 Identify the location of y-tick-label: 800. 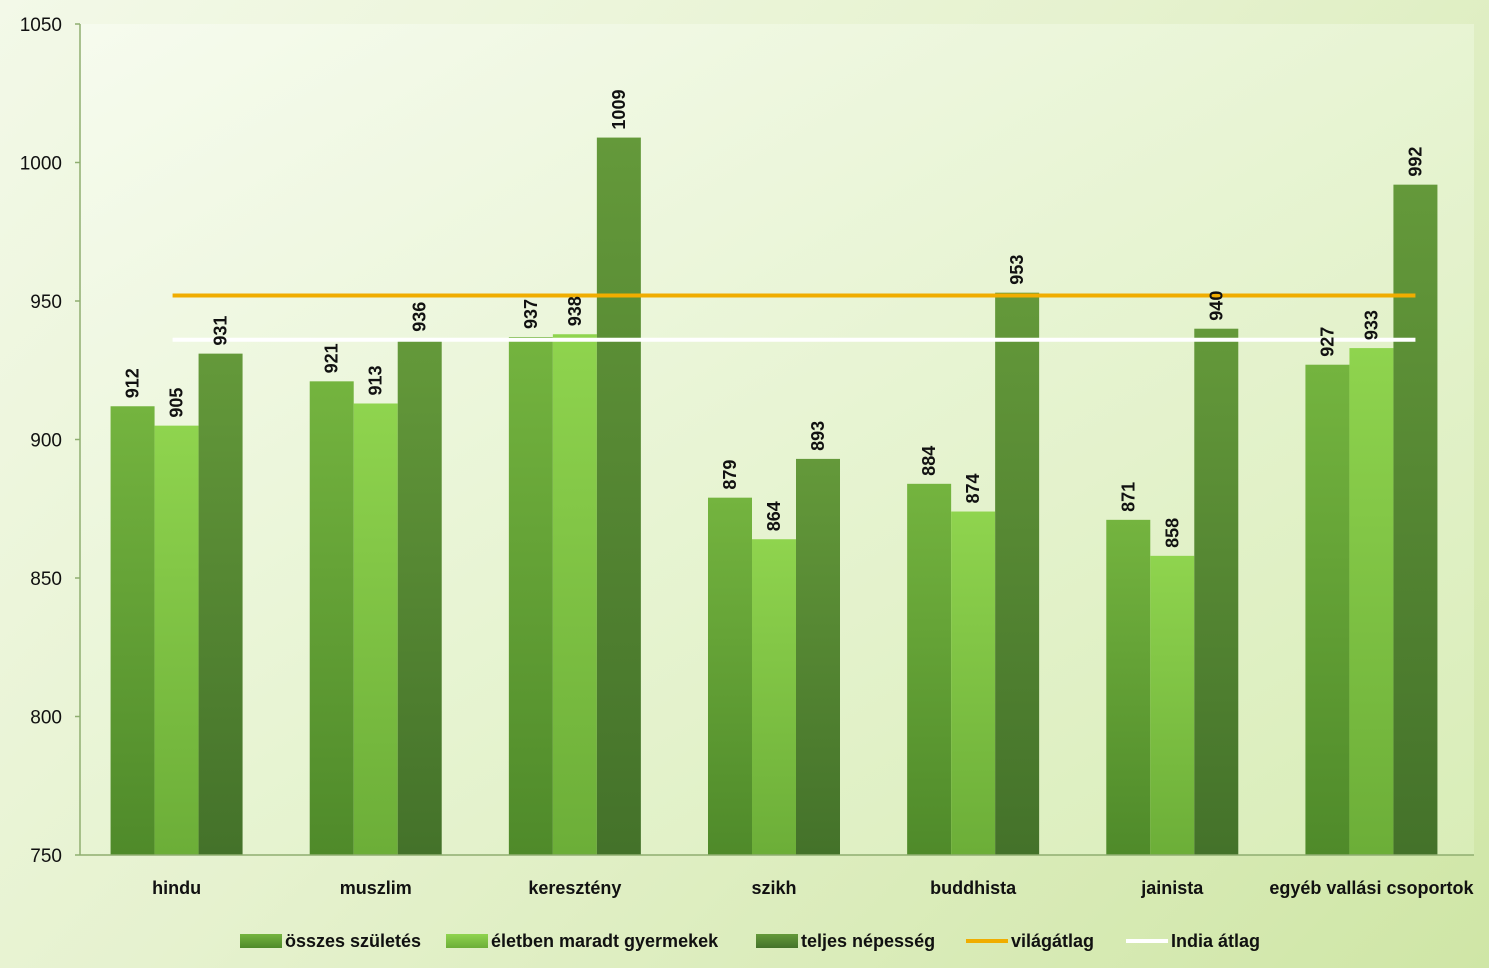
(46, 718).